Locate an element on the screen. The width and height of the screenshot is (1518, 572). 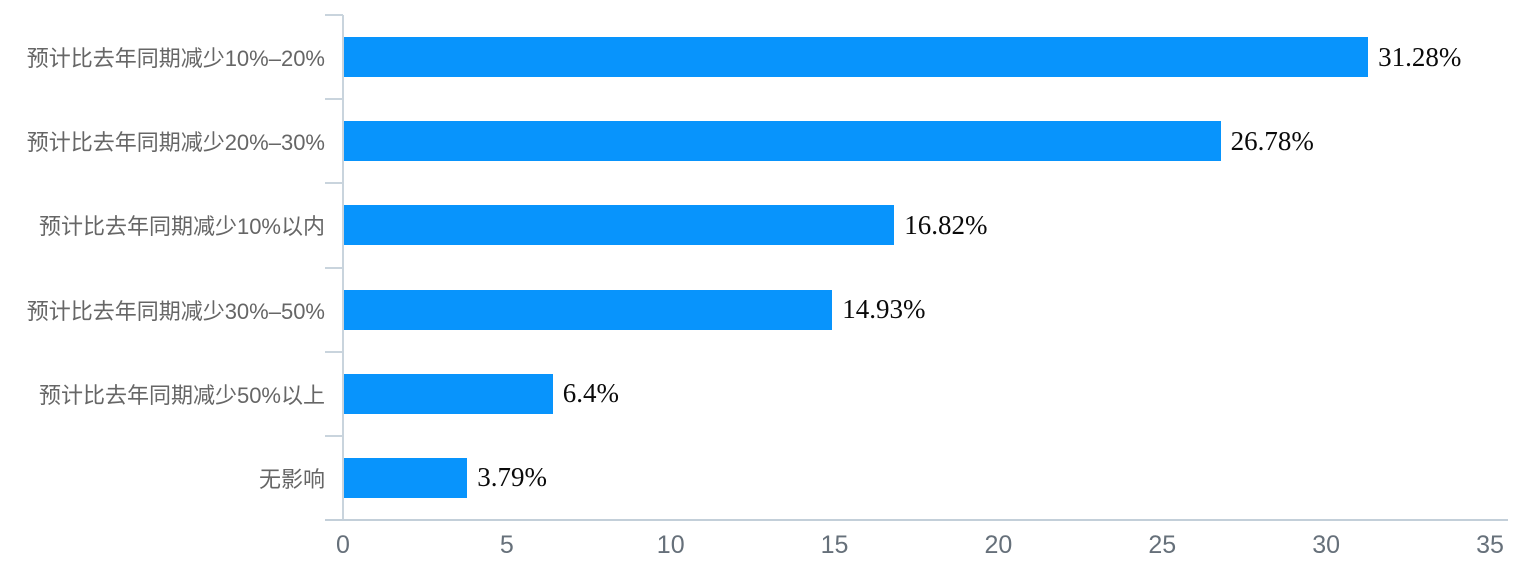
chart-row: 预计比去年同期减少50%以上 6.4% is located at coordinates (759, 394).